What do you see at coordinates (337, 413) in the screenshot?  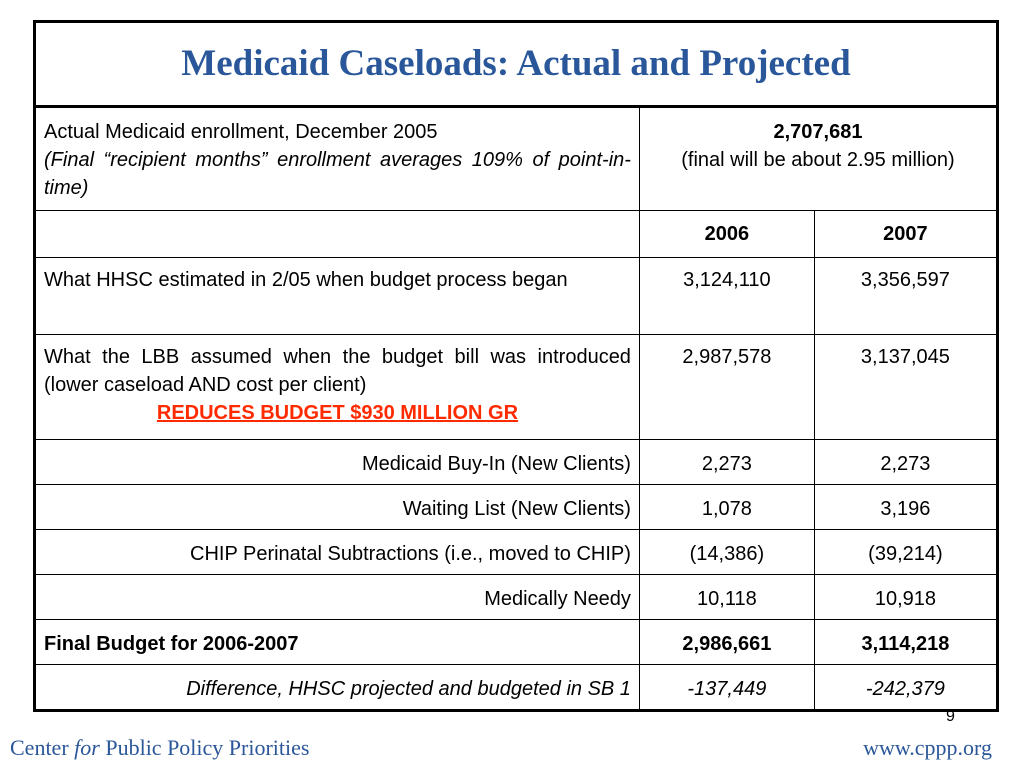 I see `lbb-budget-reduction-note: REDUCES BUDGET $930 MILLION GR` at bounding box center [337, 413].